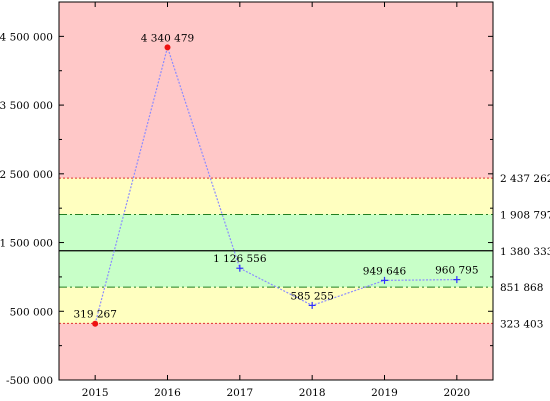 This screenshot has height=401, width=550. I want to click on y-tick-label-5: 4 500 000, so click(26, 37).